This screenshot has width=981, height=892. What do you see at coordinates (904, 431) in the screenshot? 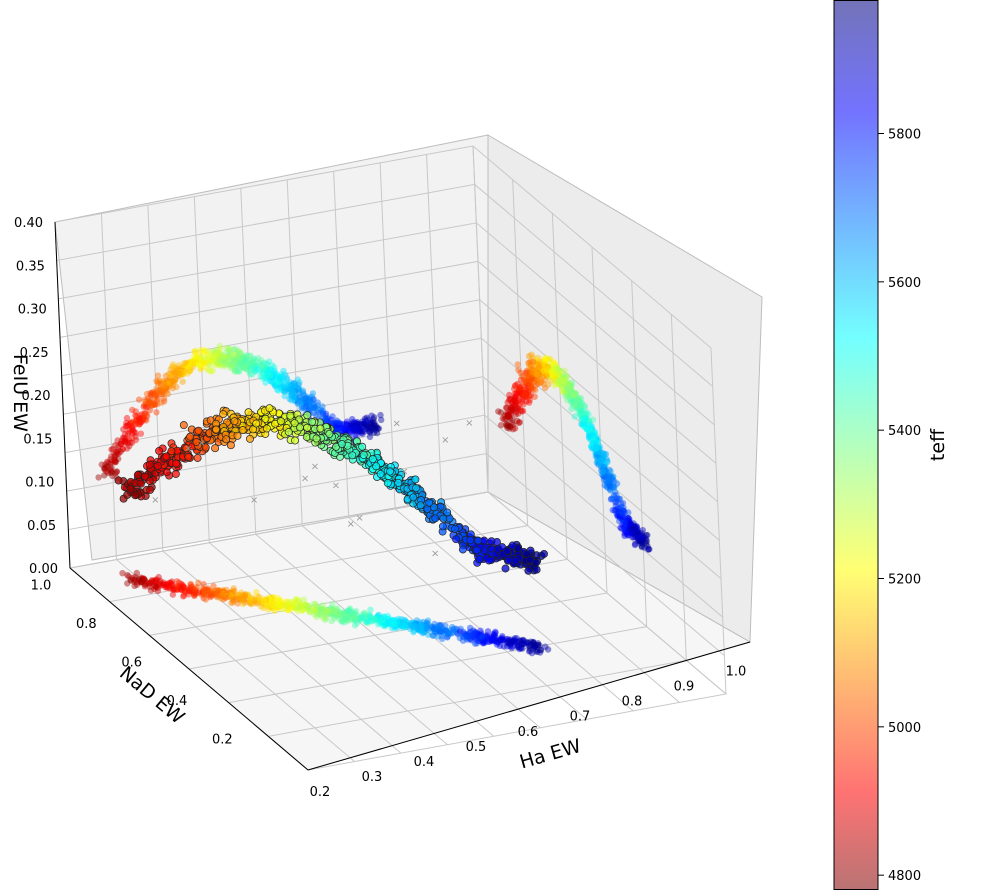
I see `colorbar-tick-label: 5400` at bounding box center [904, 431].